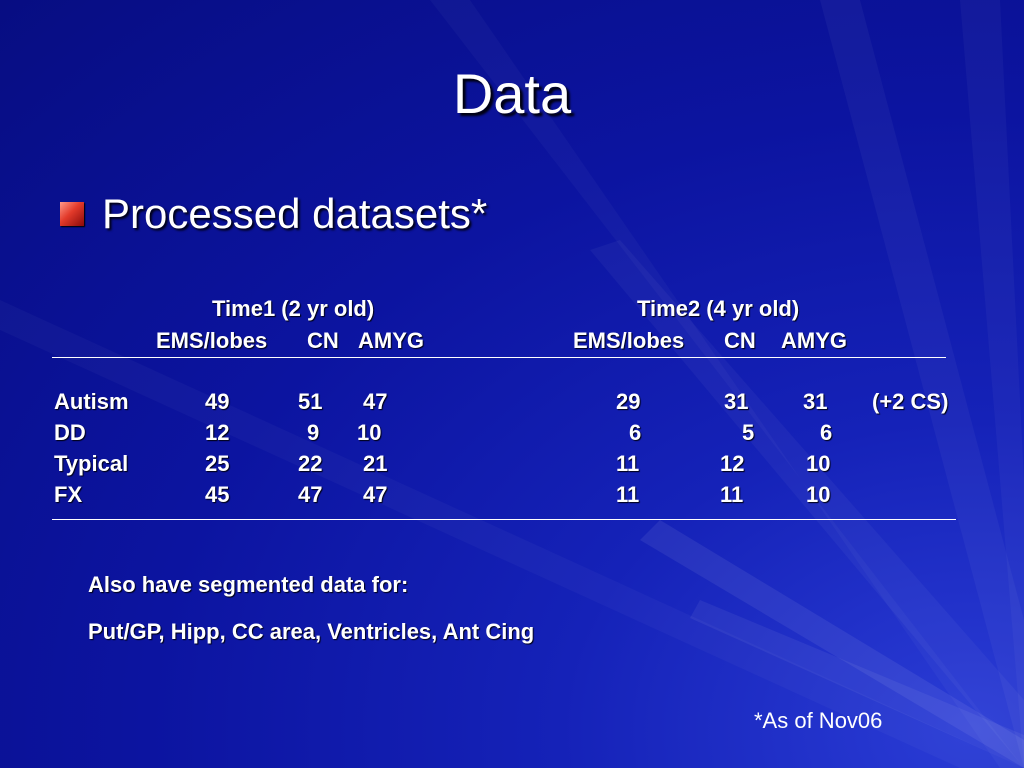  What do you see at coordinates (295, 213) in the screenshot?
I see `bullet-text: Processed datasets*` at bounding box center [295, 213].